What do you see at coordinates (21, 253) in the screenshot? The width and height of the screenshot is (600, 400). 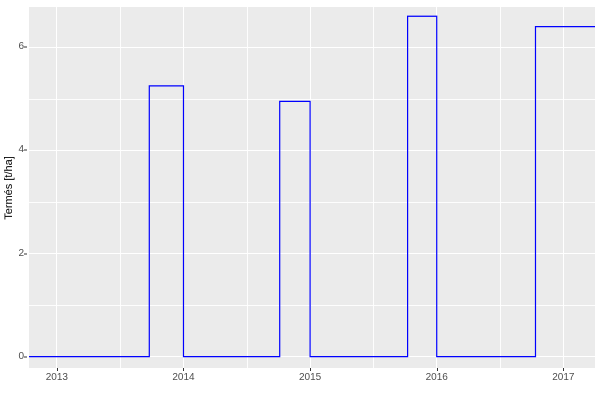 I see `y-axis-tick-label: 2` at bounding box center [21, 253].